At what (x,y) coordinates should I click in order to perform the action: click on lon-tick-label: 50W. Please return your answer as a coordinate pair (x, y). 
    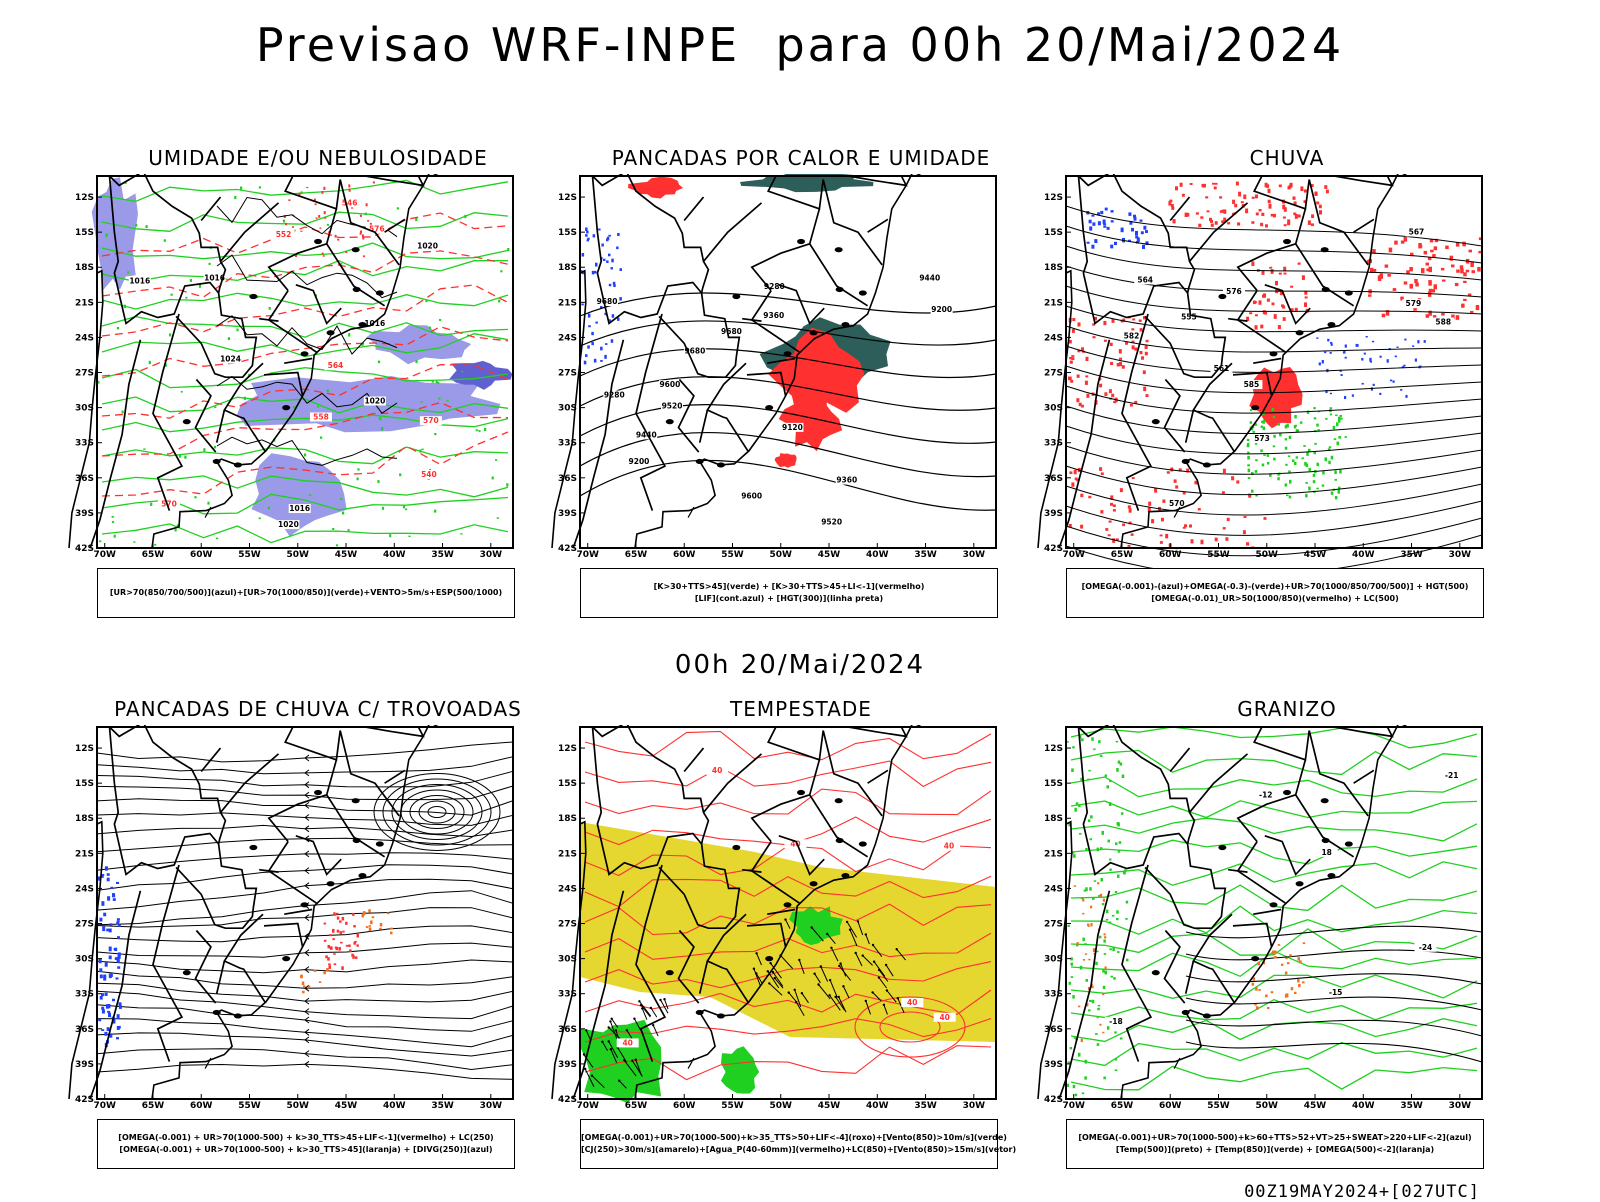
    Looking at the image, I should click on (298, 1106).